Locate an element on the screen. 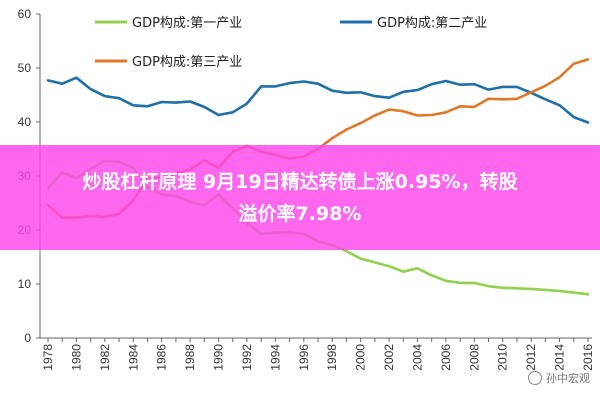 This screenshot has width=600, height=400. legend-label: GDP构成:第三产业 is located at coordinates (187, 62).